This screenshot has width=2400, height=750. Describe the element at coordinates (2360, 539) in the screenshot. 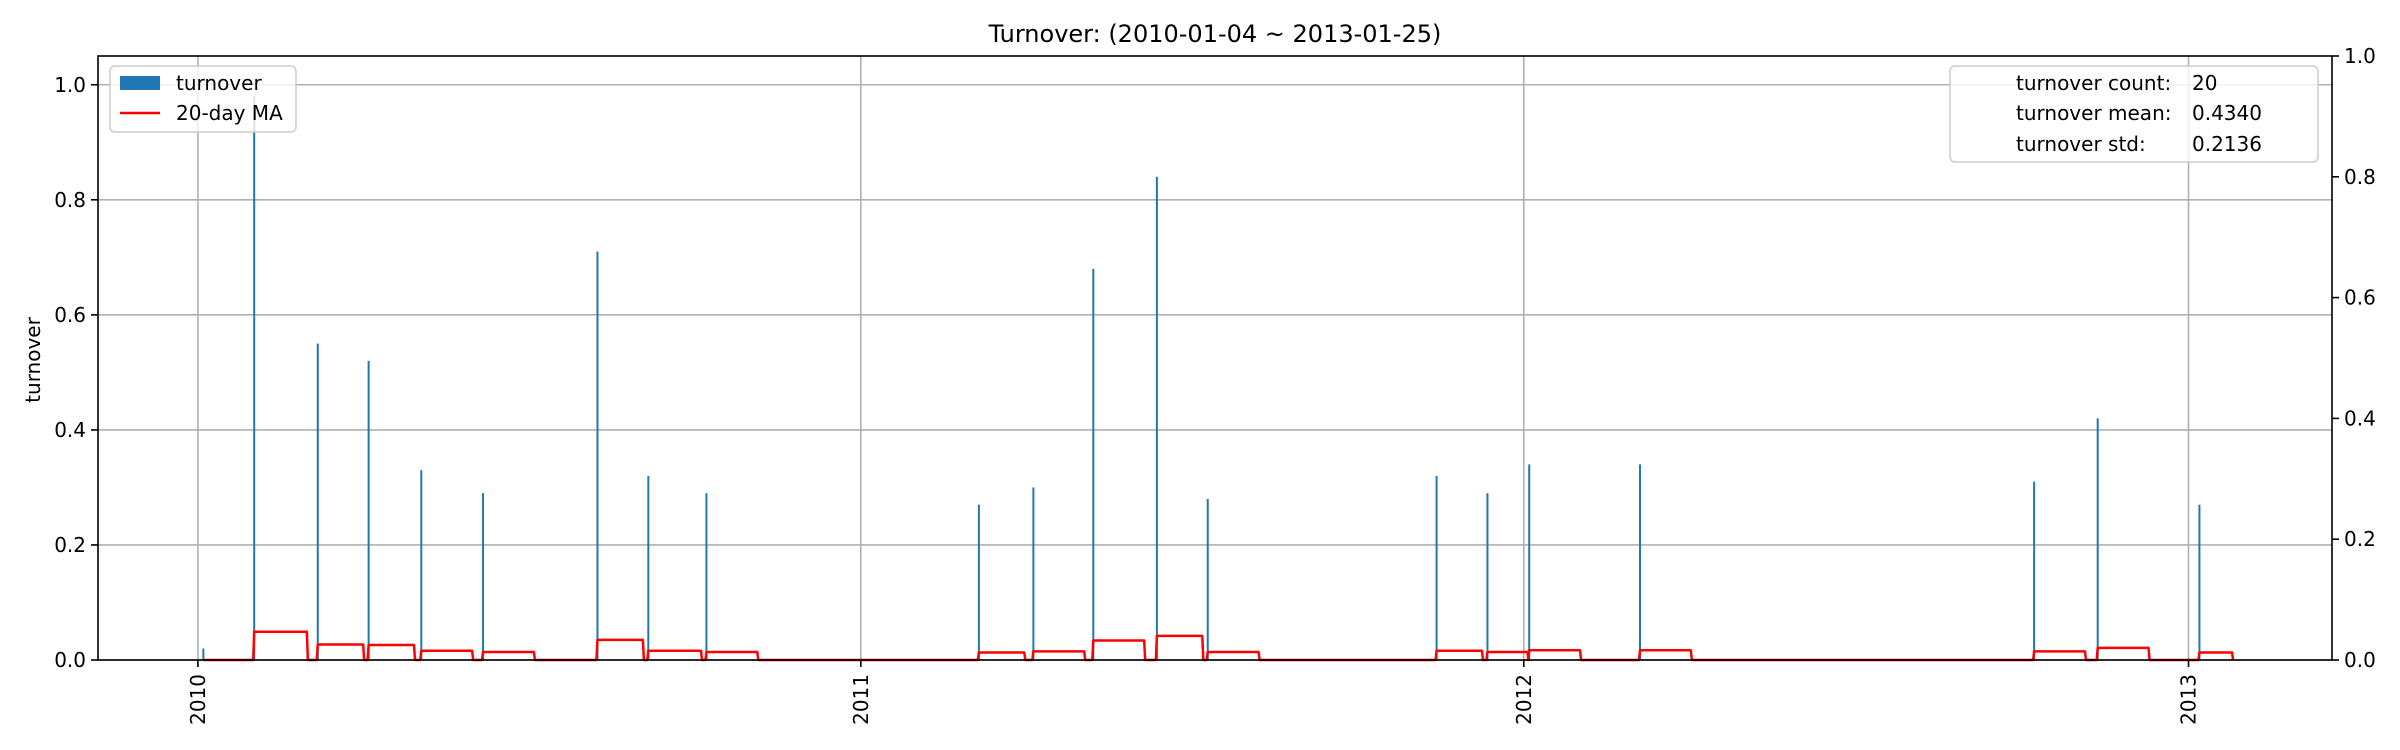

I see `y2-tick-label: 0.2` at that location.